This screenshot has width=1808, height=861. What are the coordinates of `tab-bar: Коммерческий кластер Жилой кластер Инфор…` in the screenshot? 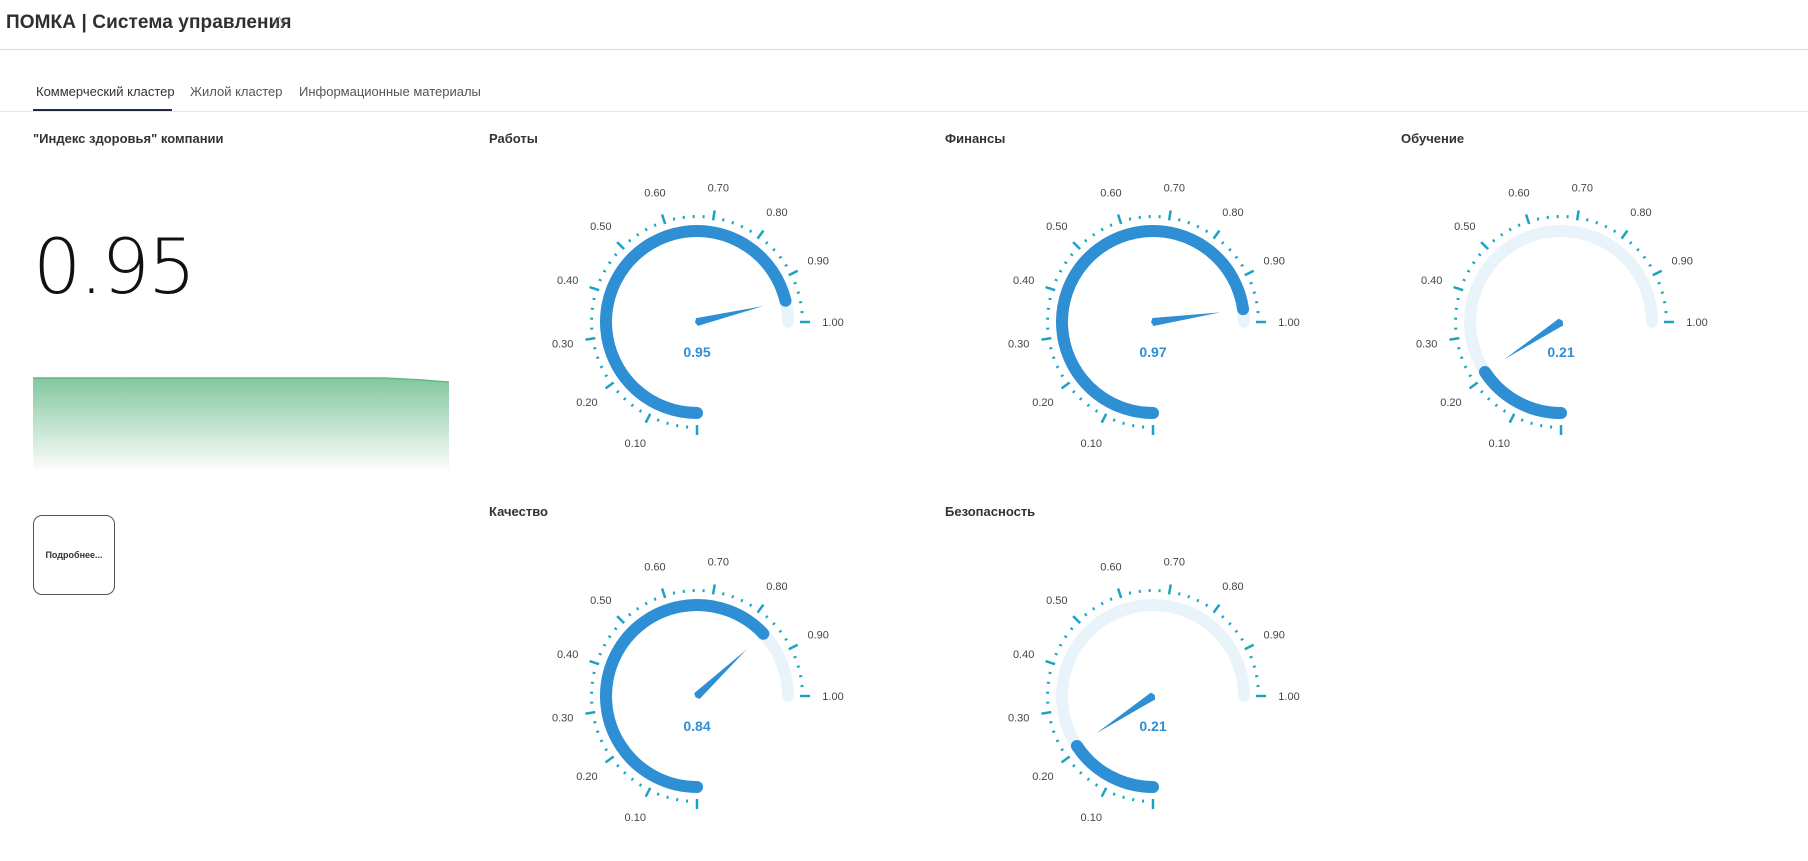 It's located at (904, 94).